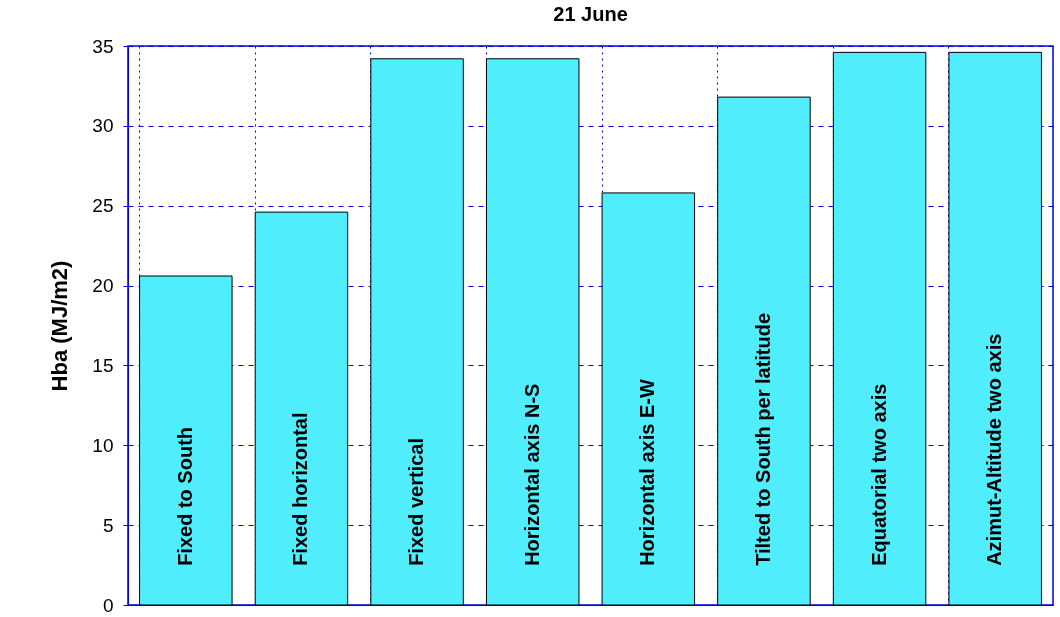 The image size is (1060, 617). Describe the element at coordinates (103, 126) in the screenshot. I see `y-tick-label: 30` at that location.